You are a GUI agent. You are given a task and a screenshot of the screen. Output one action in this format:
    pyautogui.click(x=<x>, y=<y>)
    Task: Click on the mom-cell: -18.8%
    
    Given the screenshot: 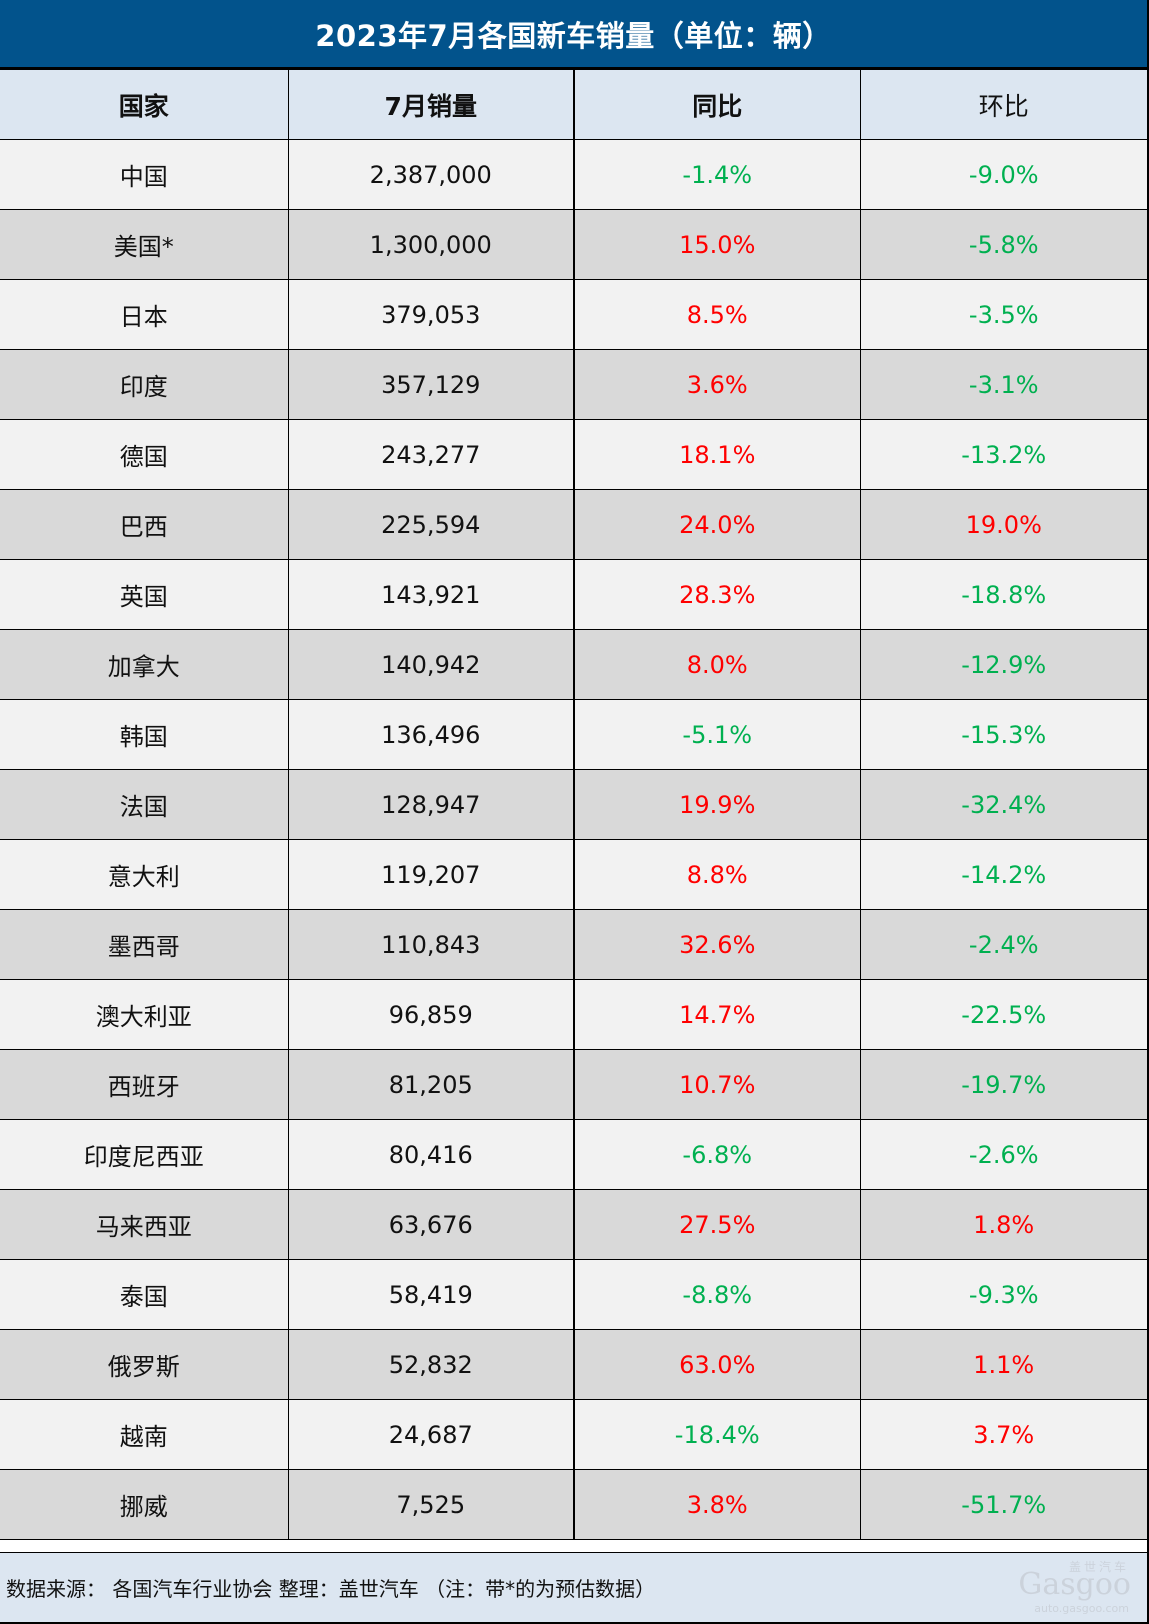 What is the action you would take?
    pyautogui.click(x=1003, y=594)
    